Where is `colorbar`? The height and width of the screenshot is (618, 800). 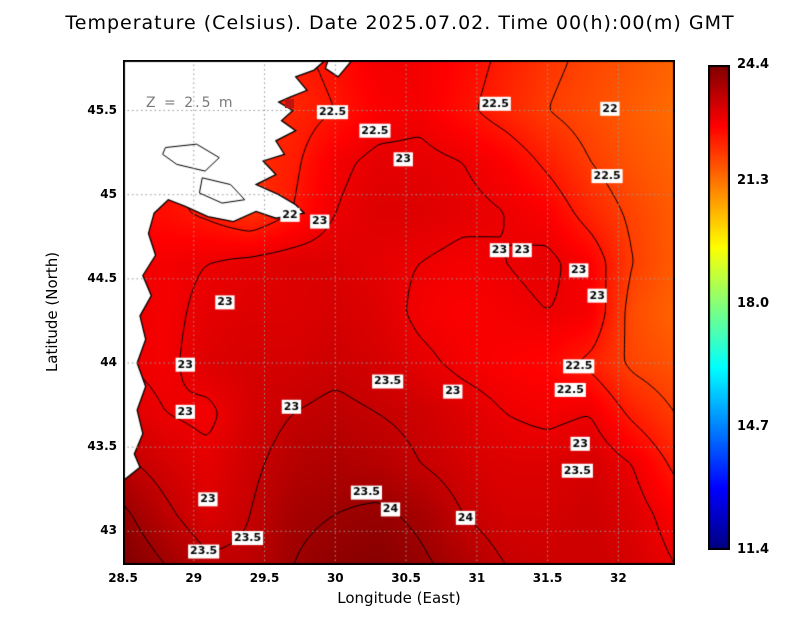 colorbar is located at coordinates (719, 307).